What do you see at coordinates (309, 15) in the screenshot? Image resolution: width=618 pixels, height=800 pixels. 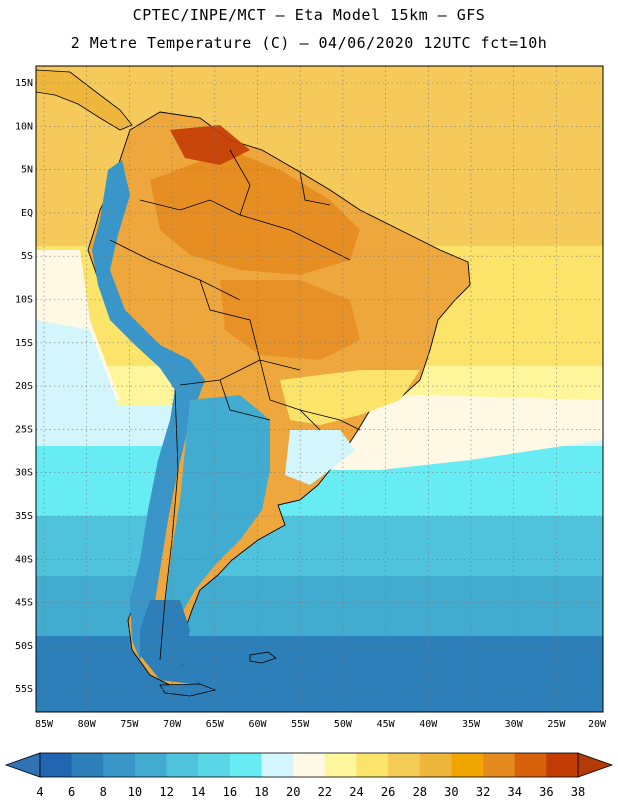 I see `map-title-line1: CPTEC/INPE/MCT – Eta Model 15km – GFS` at bounding box center [309, 15].